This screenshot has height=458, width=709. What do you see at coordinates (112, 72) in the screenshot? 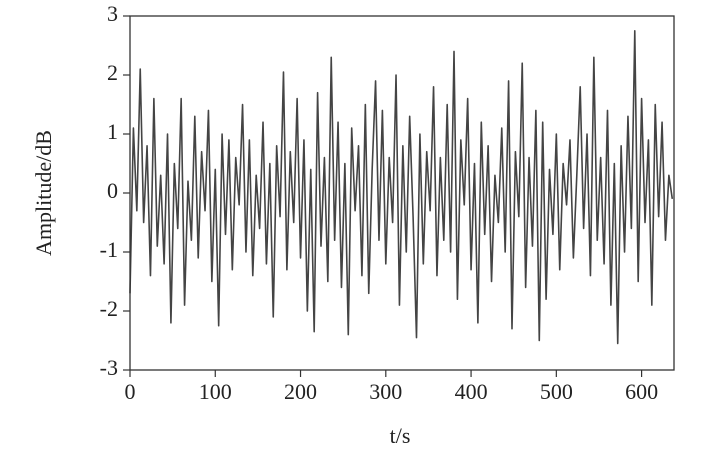
I see `y-tick-label: 2` at bounding box center [112, 72].